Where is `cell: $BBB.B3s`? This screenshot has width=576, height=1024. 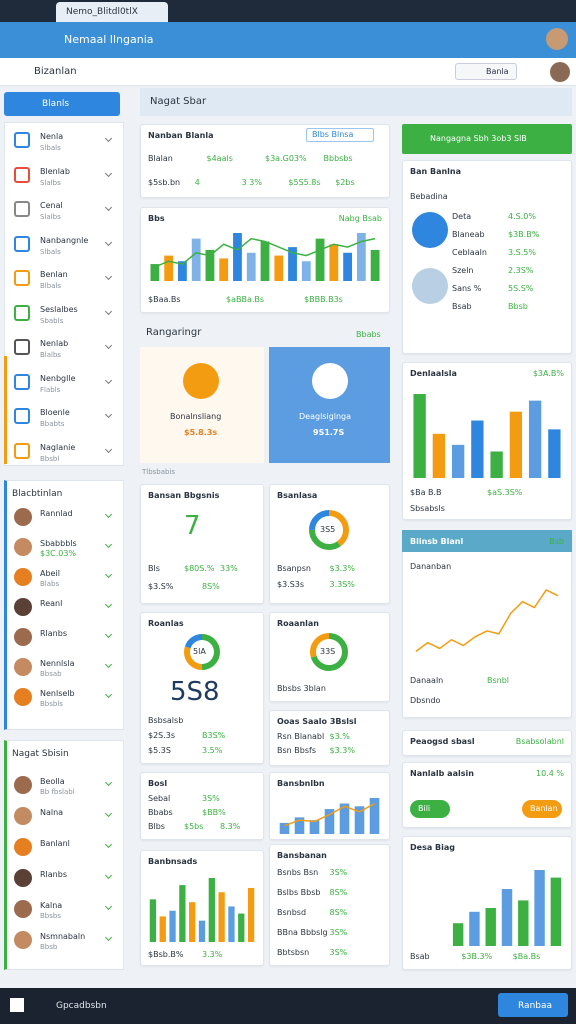
cell: $BBB.B3s is located at coordinates (323, 299).